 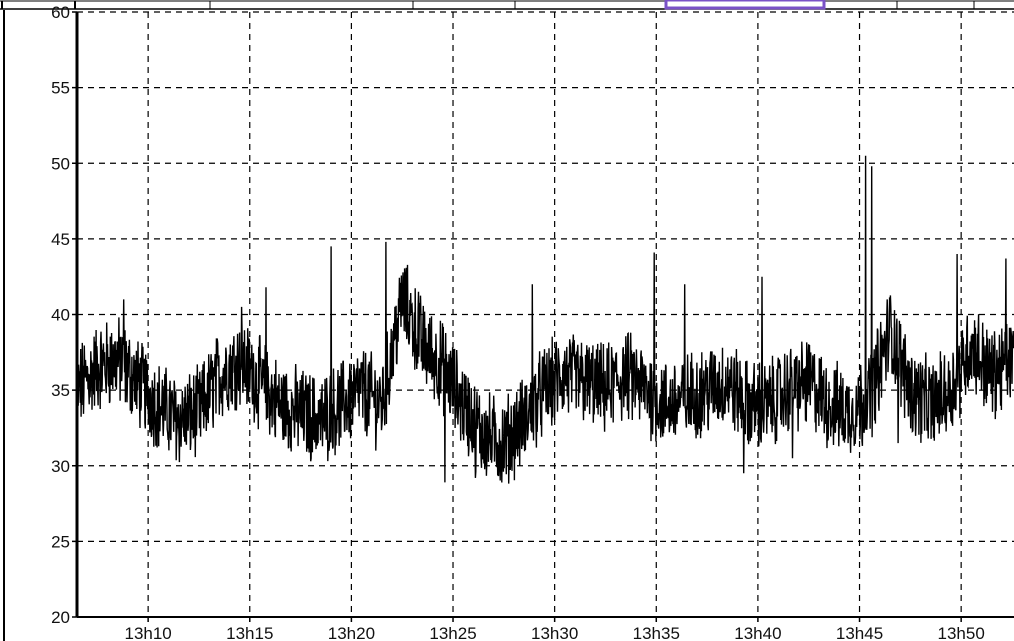 I want to click on x-tick-label: 13h30, so click(x=554, y=632).